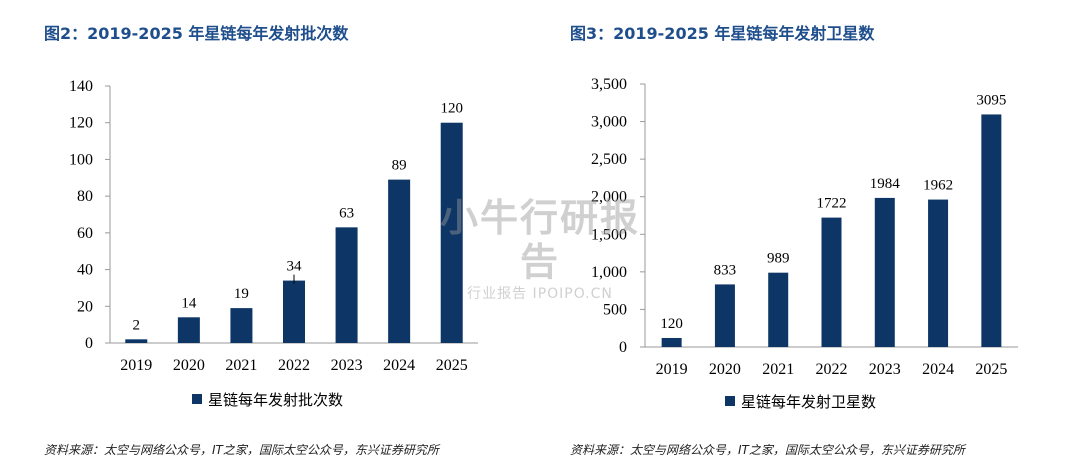 This screenshot has height=472, width=1080. Describe the element at coordinates (609, 197) in the screenshot. I see `y-tick-label: 2,000` at that location.